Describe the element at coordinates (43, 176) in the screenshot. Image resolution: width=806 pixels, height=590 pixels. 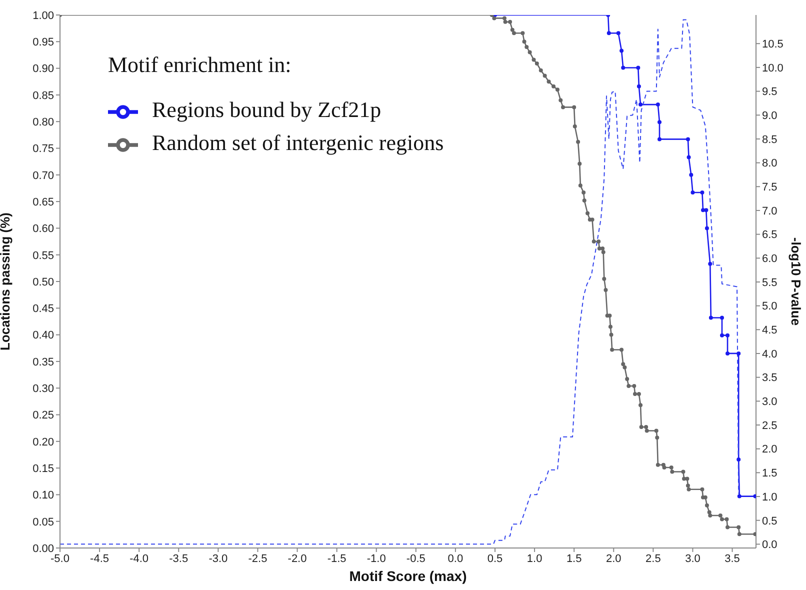
I see `y-tick-label: 0.70` at that location.